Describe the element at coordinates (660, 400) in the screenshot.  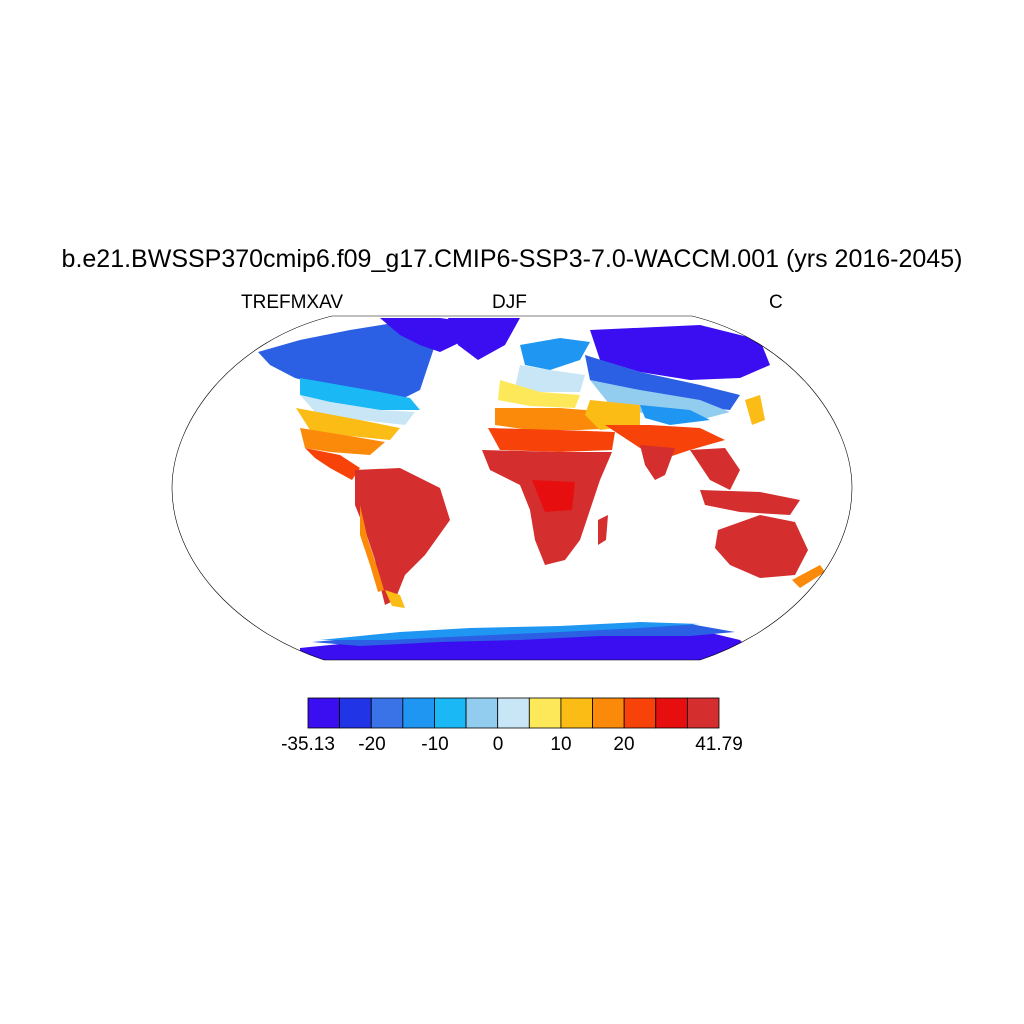
I see `land-central-asia-cool` at that location.